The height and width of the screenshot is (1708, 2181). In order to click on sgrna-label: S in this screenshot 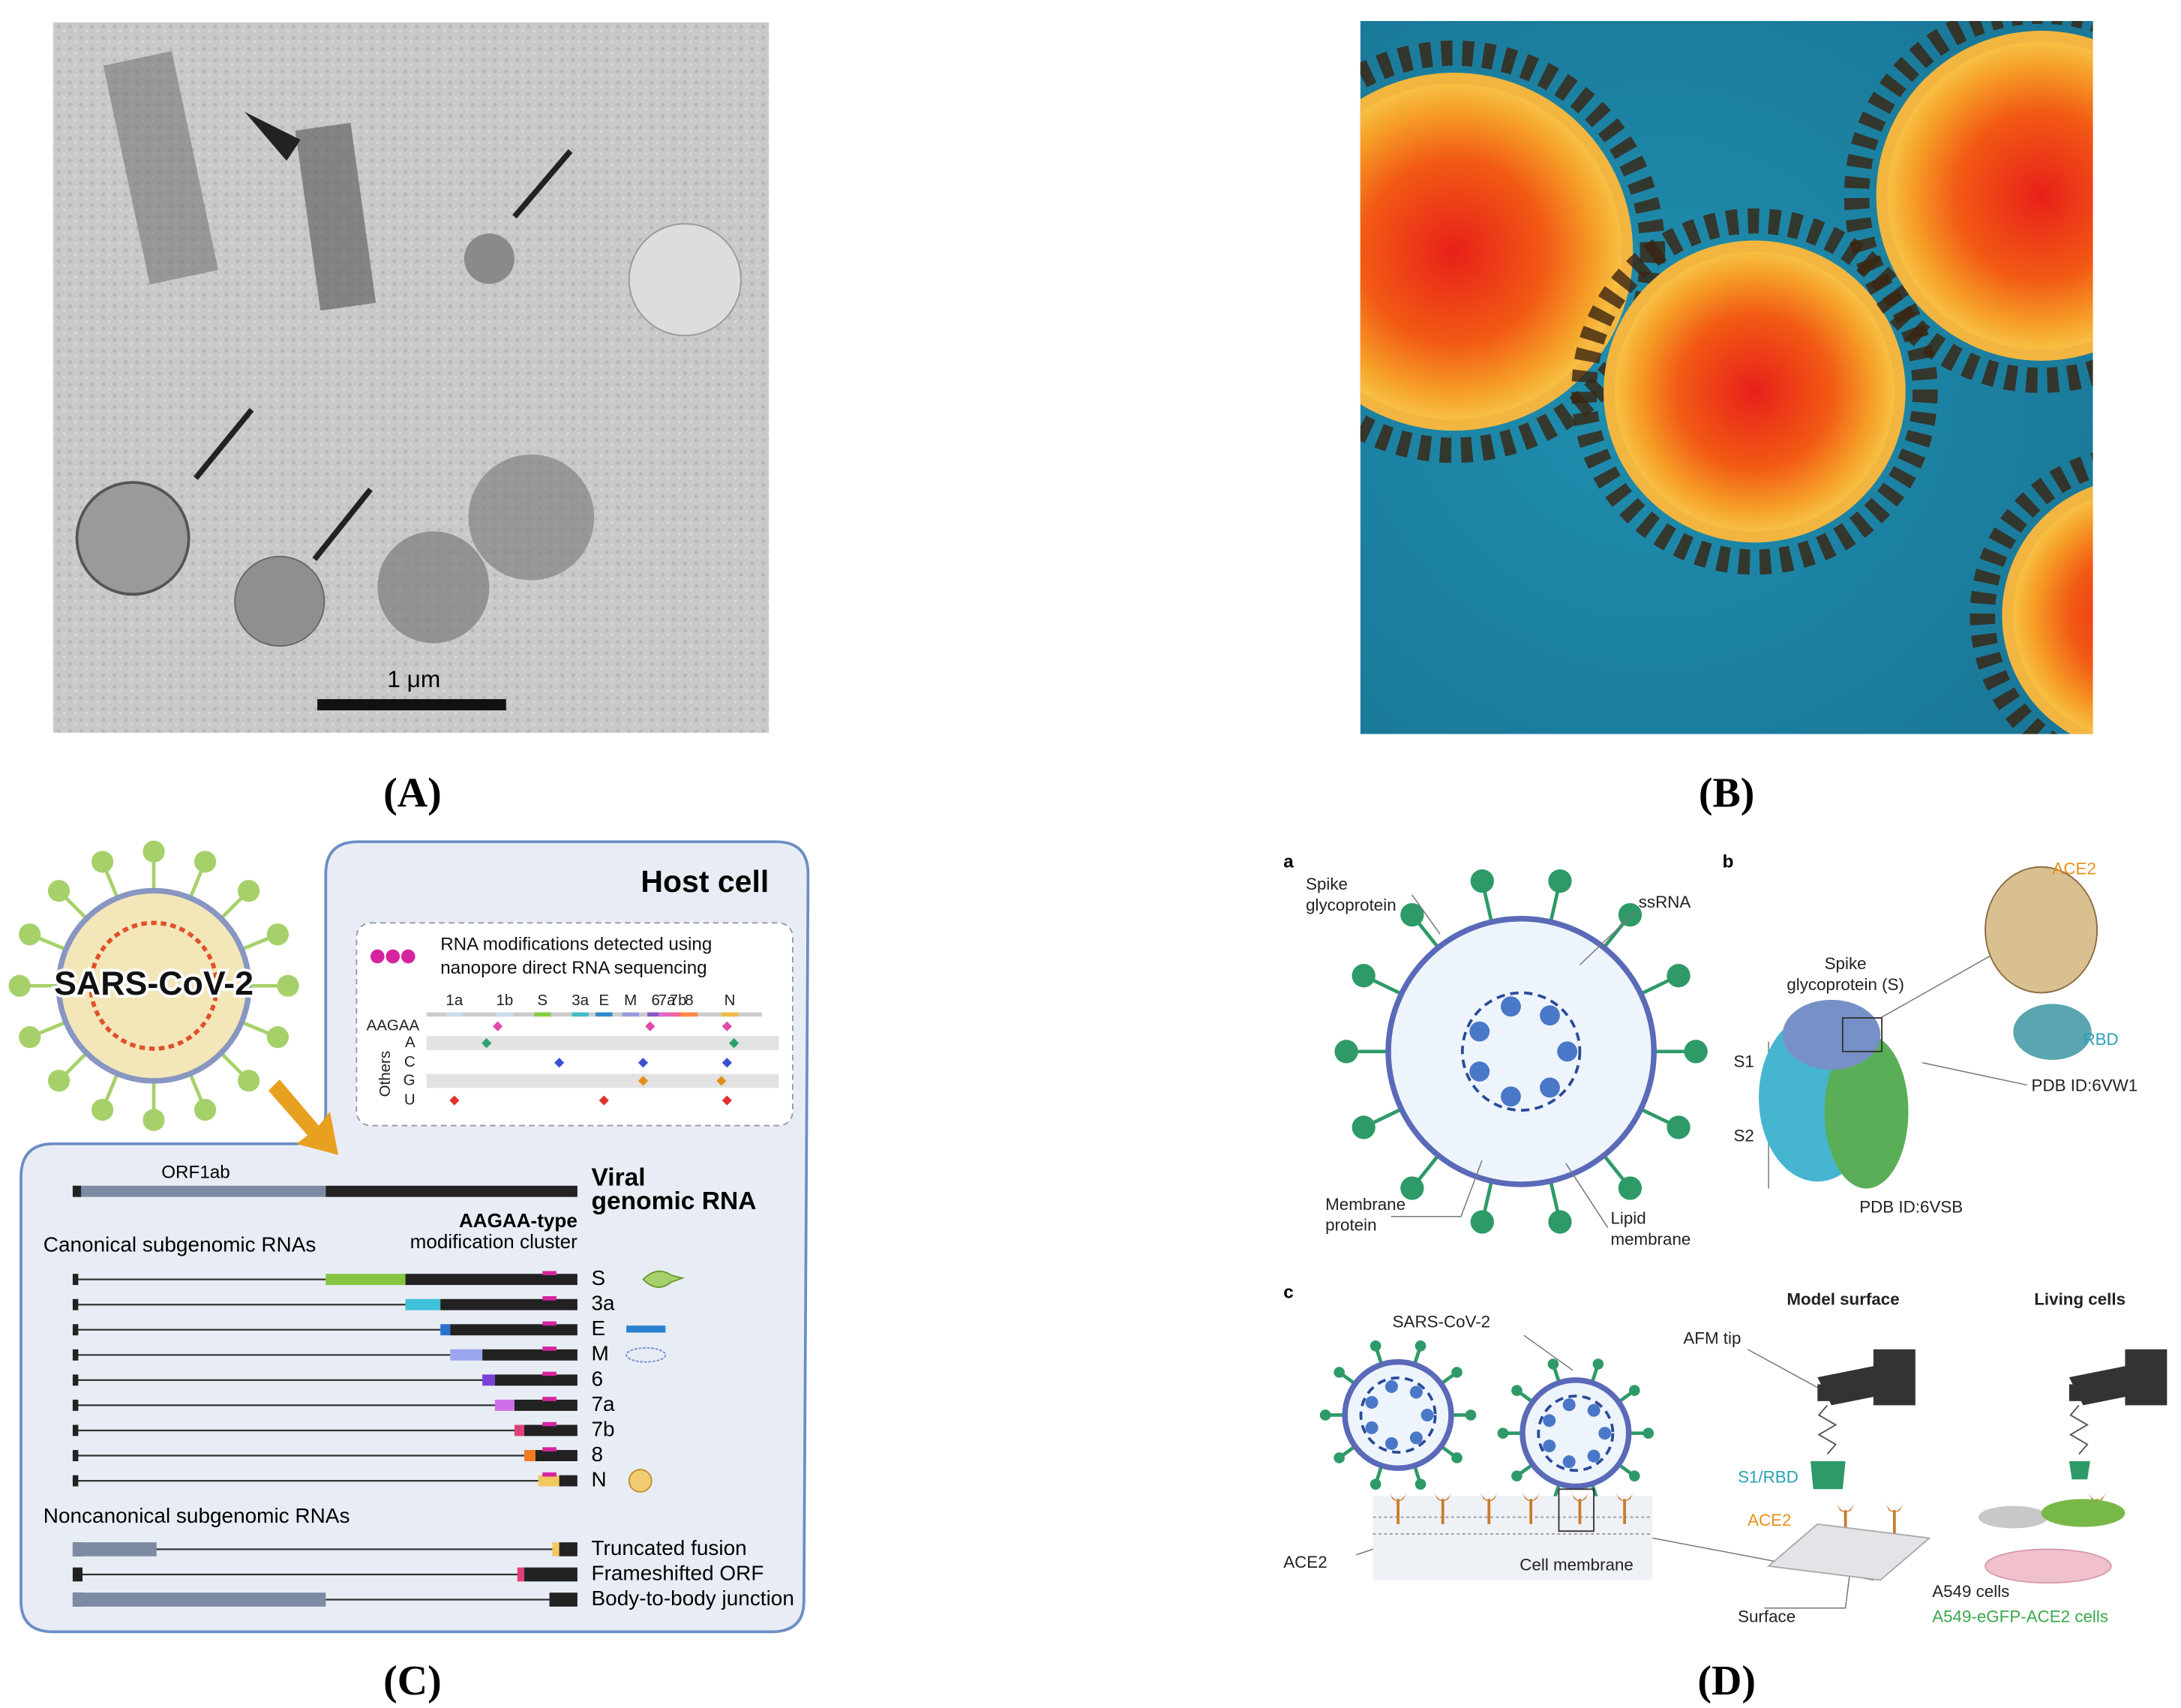, I will do `click(599, 1277)`.